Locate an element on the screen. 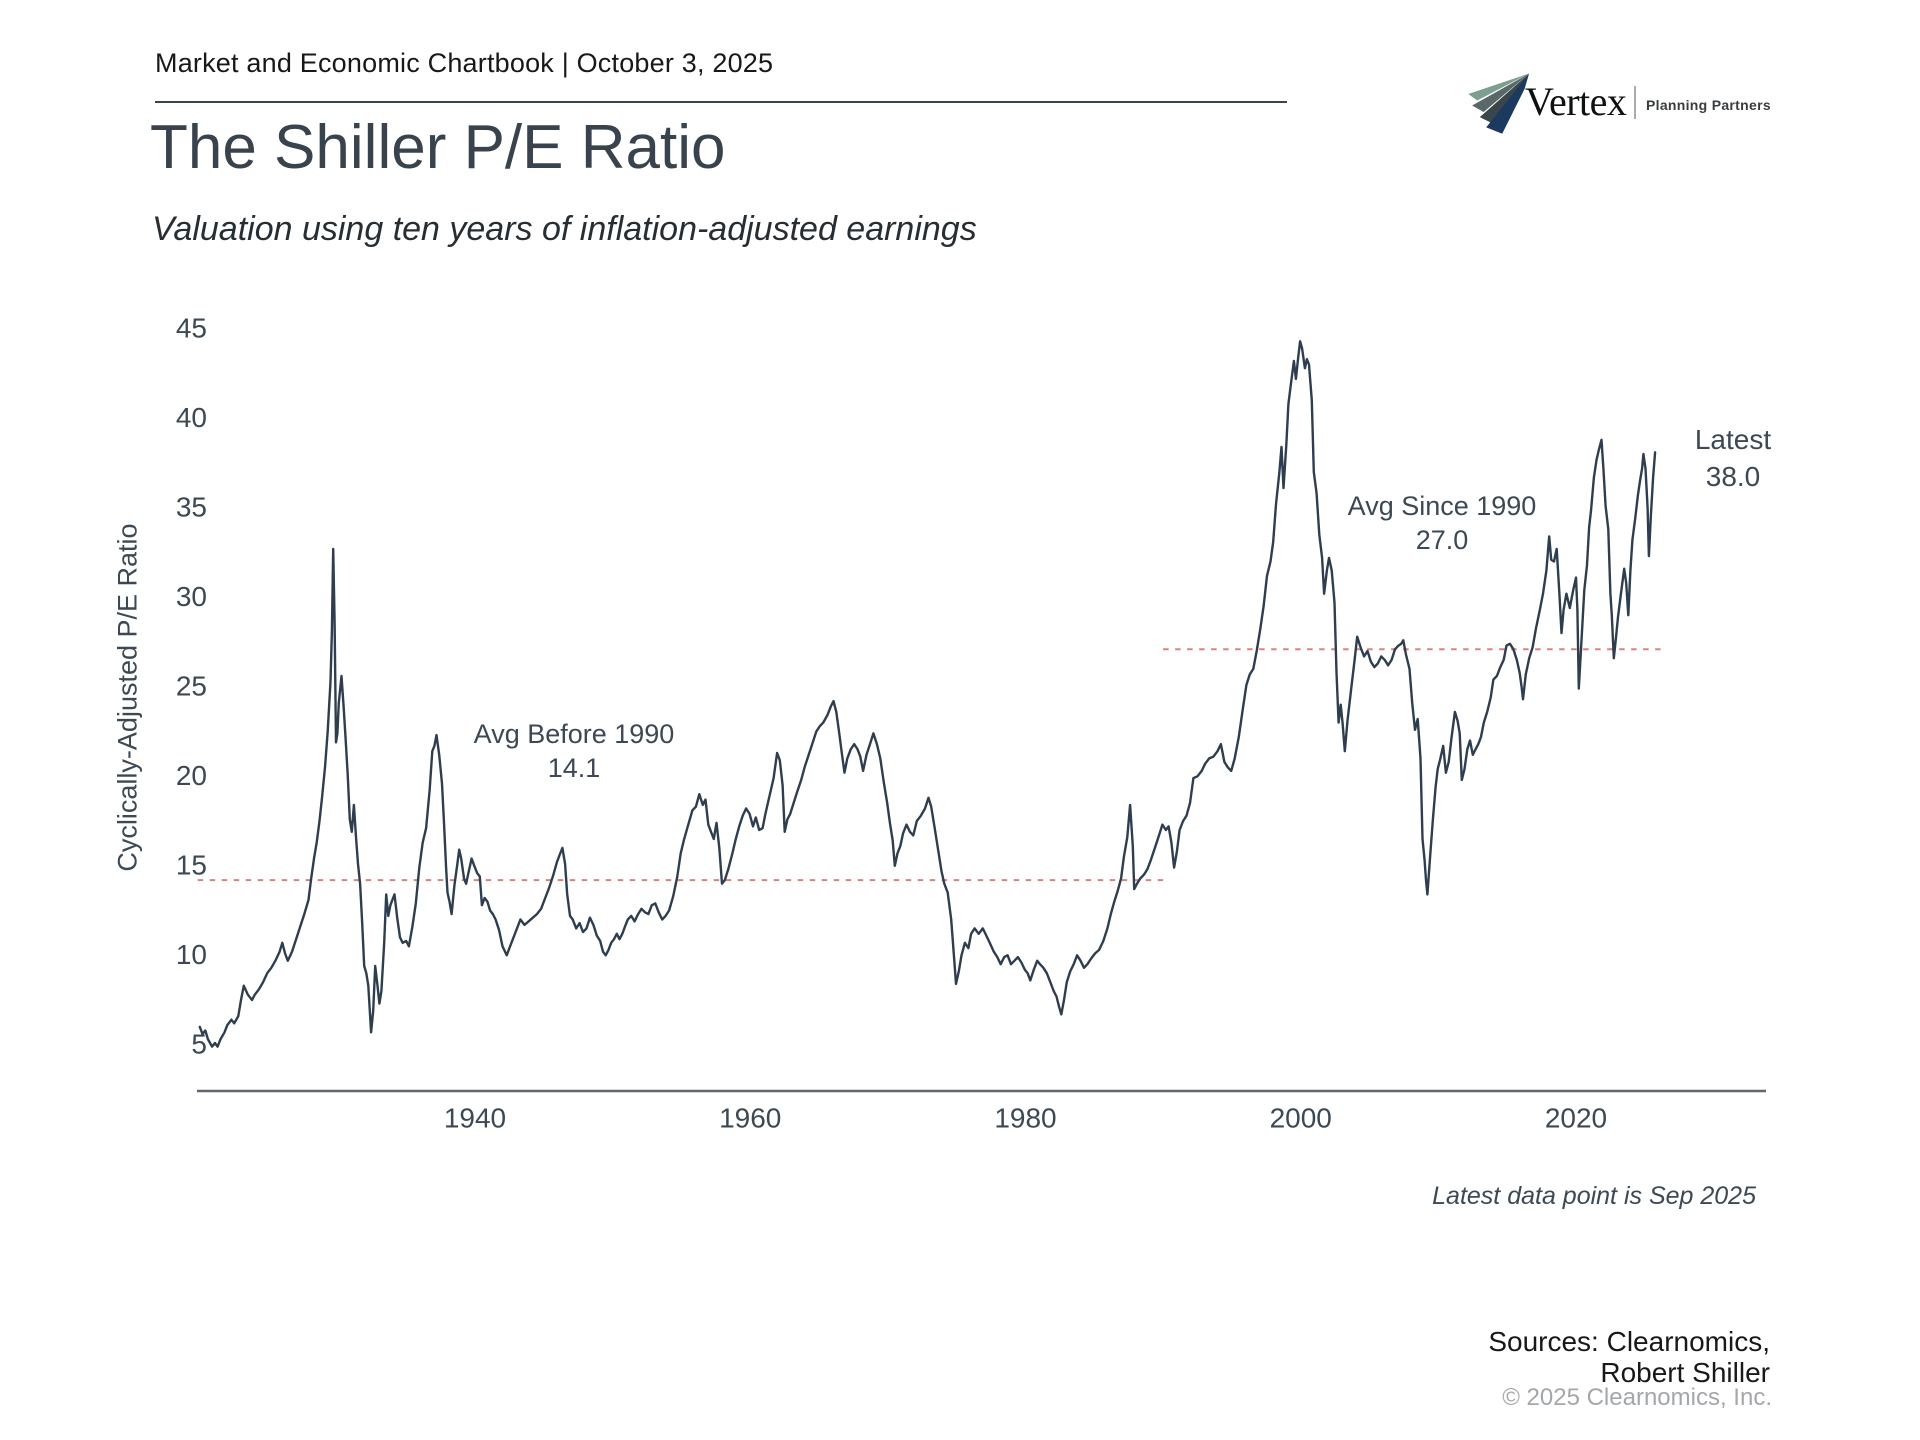 This screenshot has height=1440, width=1920. y-tick-label: 45 is located at coordinates (191, 328).